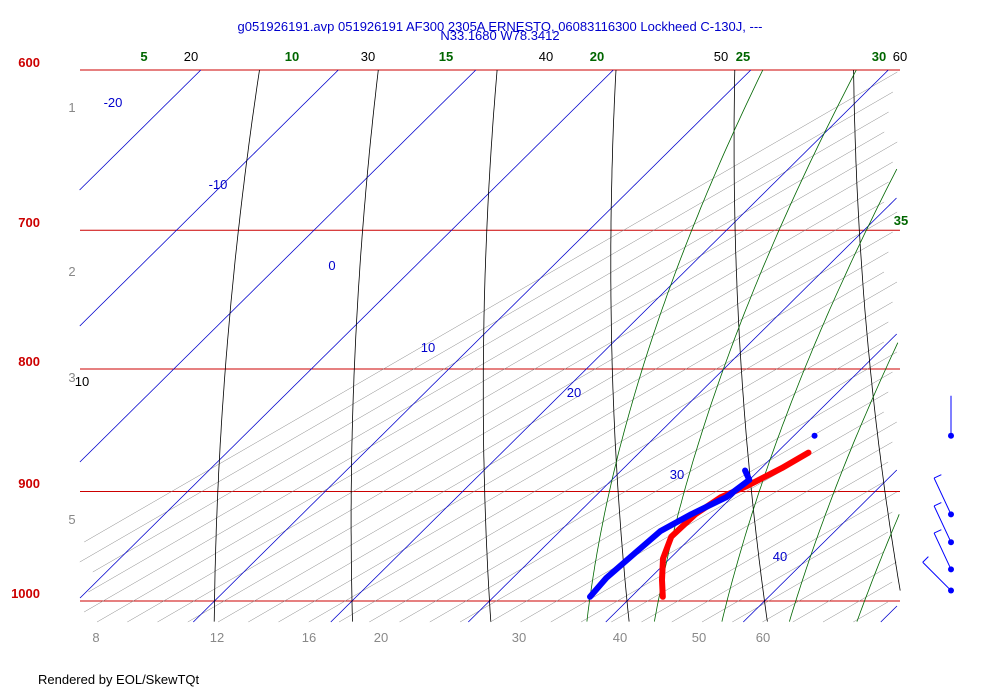 The width and height of the screenshot is (1000, 700). What do you see at coordinates (143, 56) in the screenshot?
I see `moist-adiabat-label: 5` at bounding box center [143, 56].